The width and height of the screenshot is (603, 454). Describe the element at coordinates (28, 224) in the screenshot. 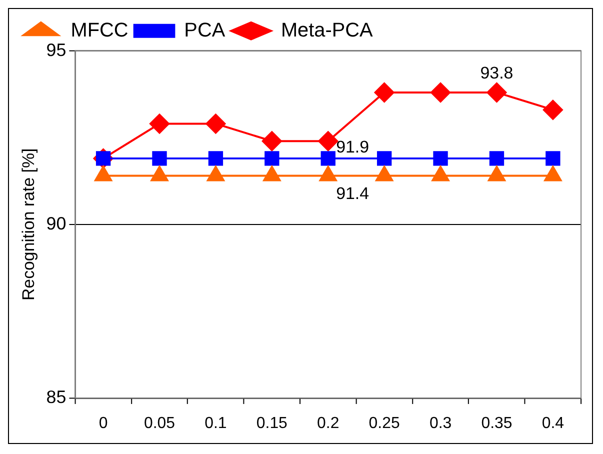

I see `y-axis-title: Recognition rate [%]` at that location.